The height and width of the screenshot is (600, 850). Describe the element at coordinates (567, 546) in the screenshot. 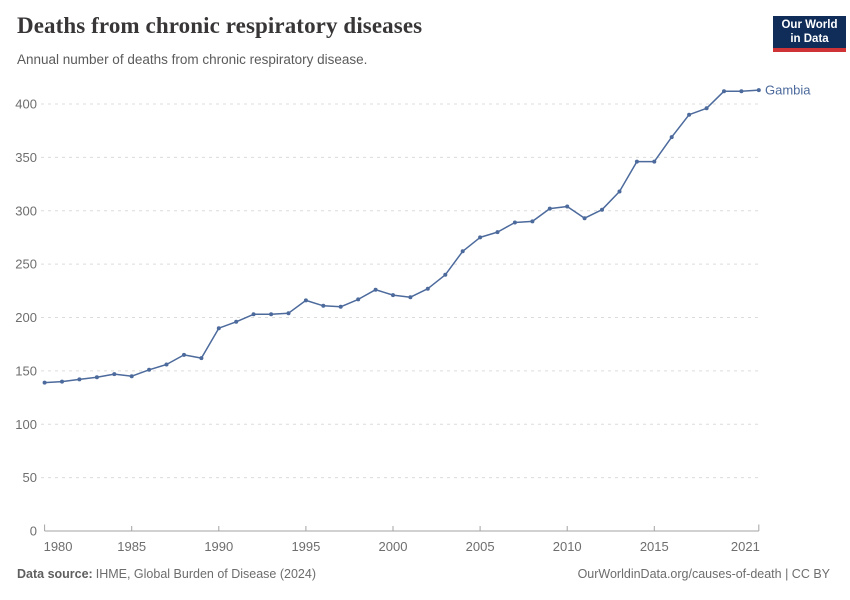

I see `x-tick-label: 2010` at that location.